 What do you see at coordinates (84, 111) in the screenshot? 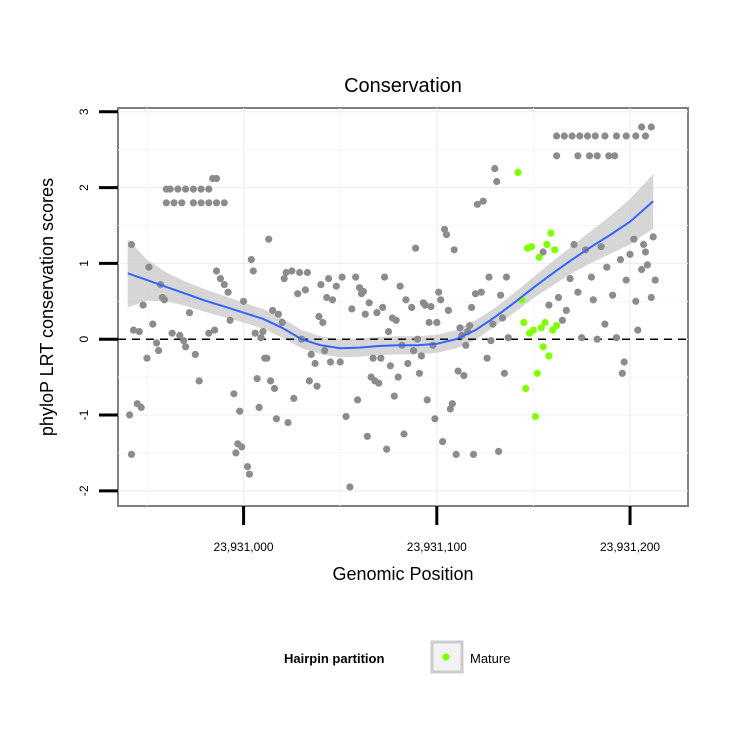
I see `y-tick-label: 3` at bounding box center [84, 111].